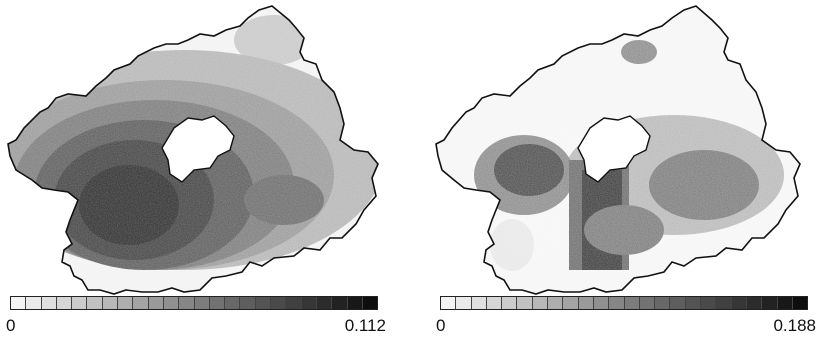  I want to click on excluded-area-right, so click(614, 149).